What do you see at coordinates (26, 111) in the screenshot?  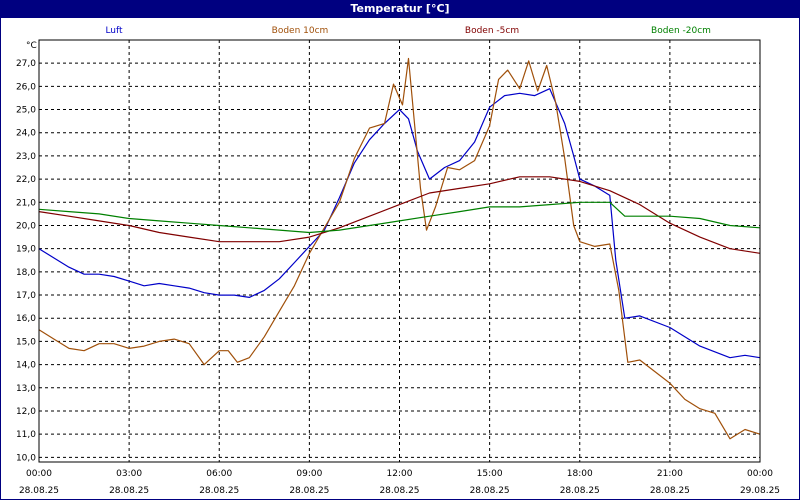 I see `y-tick-label: 25,0` at bounding box center [26, 111].